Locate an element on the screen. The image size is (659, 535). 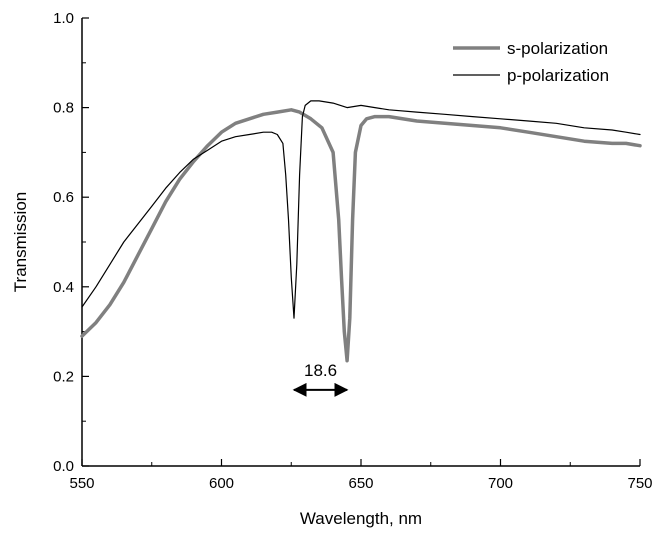
legend: s-polarization p-polarization is located at coordinates (531, 62).